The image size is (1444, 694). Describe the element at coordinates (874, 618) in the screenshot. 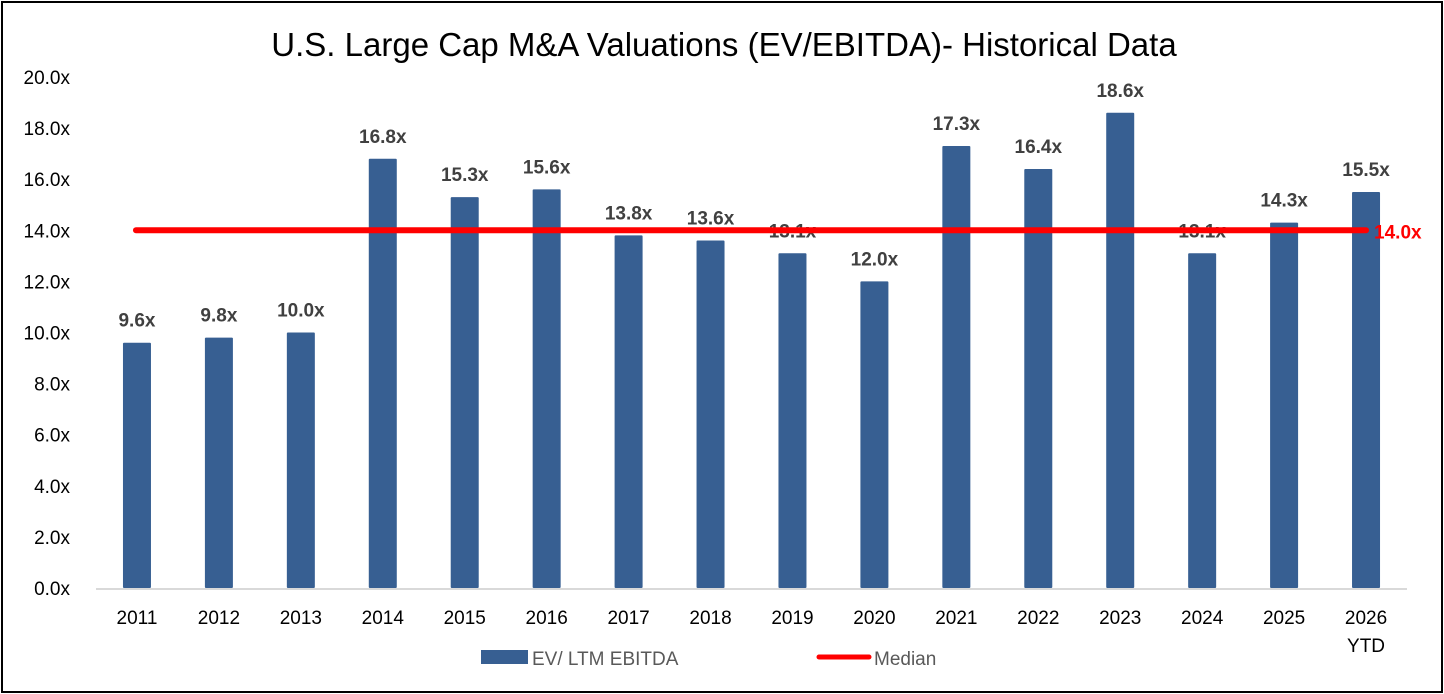

I see `x-tick-label: 2020` at that location.